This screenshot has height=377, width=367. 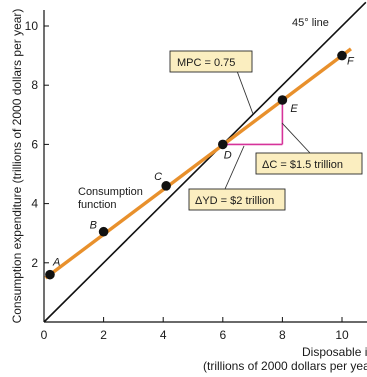 I want to click on point-label-f: F, so click(x=351, y=62).